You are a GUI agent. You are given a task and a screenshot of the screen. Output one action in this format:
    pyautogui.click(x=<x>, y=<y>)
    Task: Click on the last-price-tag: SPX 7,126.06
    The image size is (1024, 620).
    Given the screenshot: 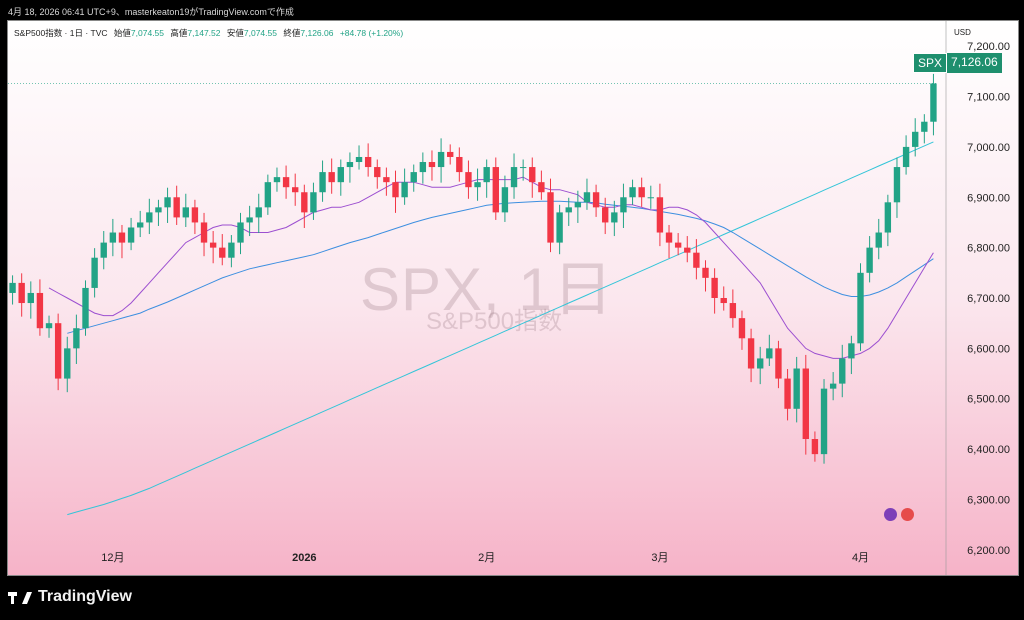 What is the action you would take?
    pyautogui.click(x=957, y=63)
    